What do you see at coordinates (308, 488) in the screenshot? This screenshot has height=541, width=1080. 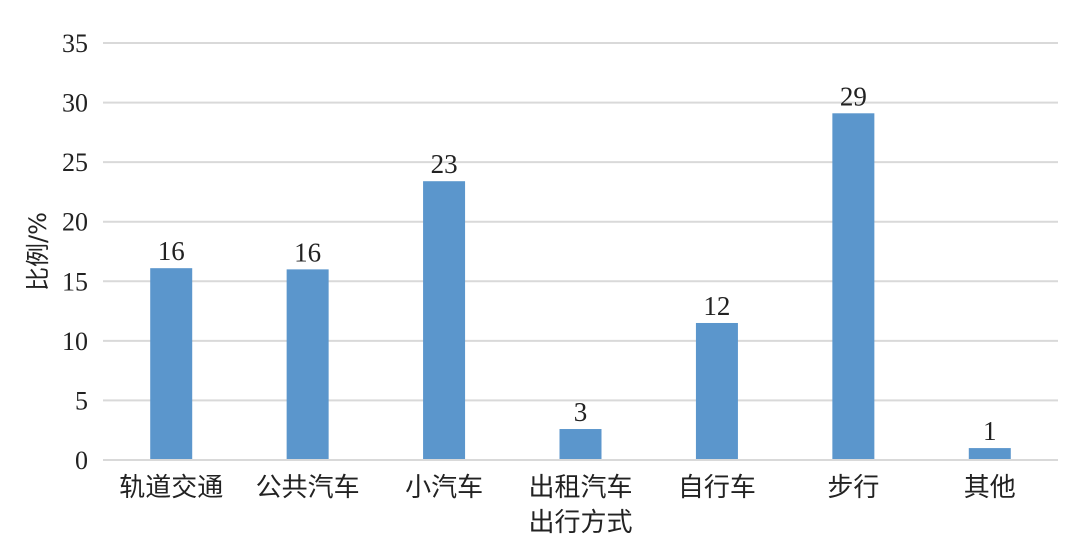 I see `x-category-label: 公共汽车` at bounding box center [308, 488].